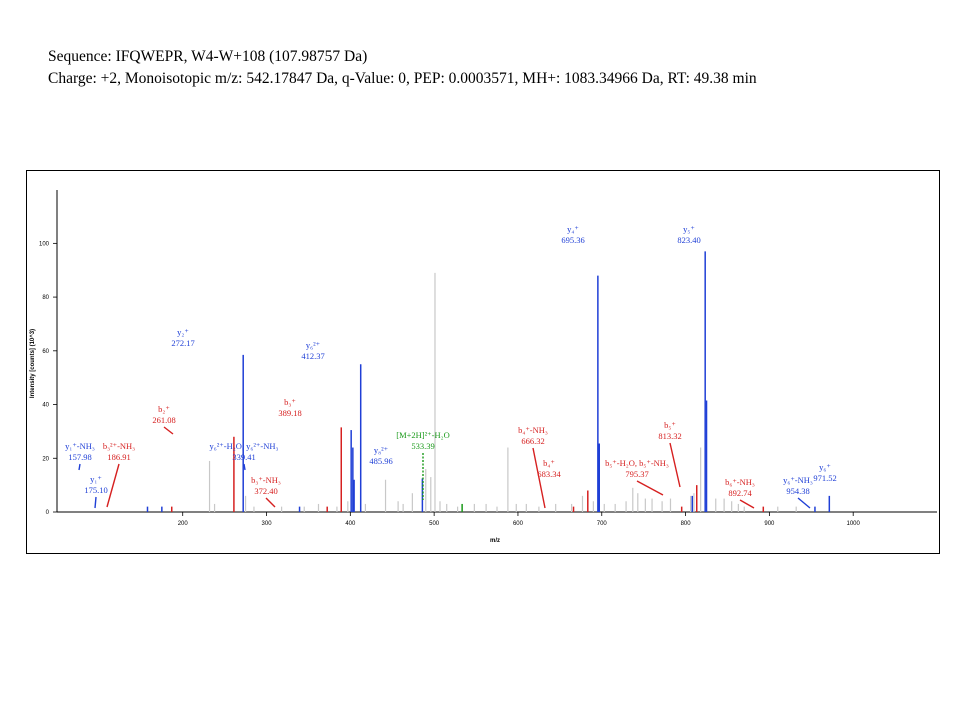 This screenshot has width=960, height=720. Describe the element at coordinates (44, 244) in the screenshot. I see `y-tick-label: 100` at that location.